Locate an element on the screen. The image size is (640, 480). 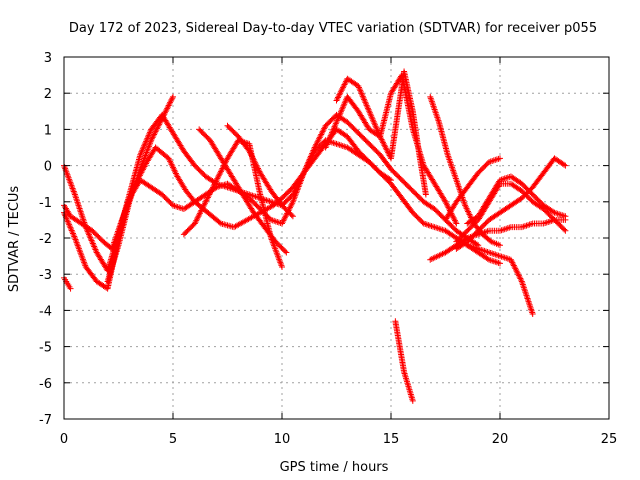
y-tick-label: -5 is located at coordinates (45, 348).